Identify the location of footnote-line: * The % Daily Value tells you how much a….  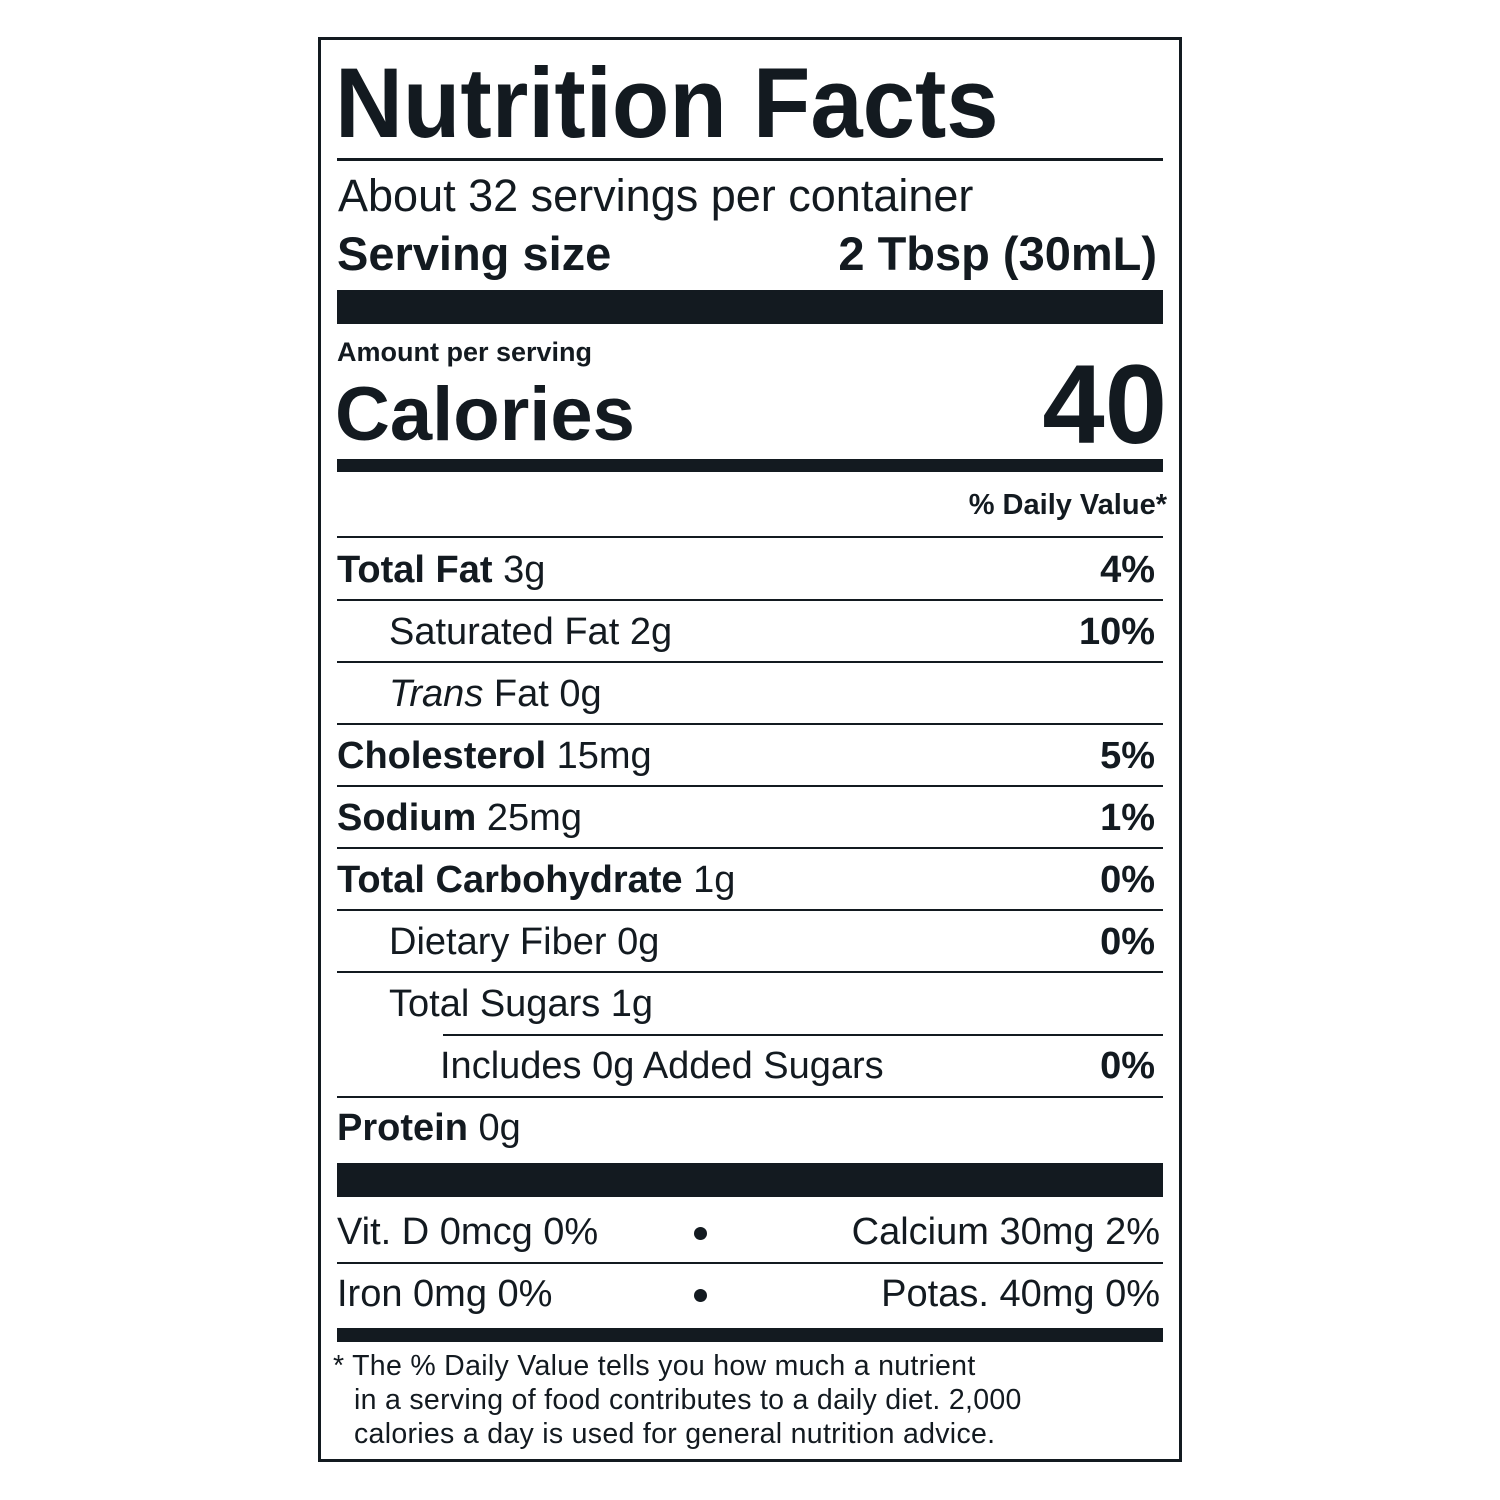
(654, 1366).